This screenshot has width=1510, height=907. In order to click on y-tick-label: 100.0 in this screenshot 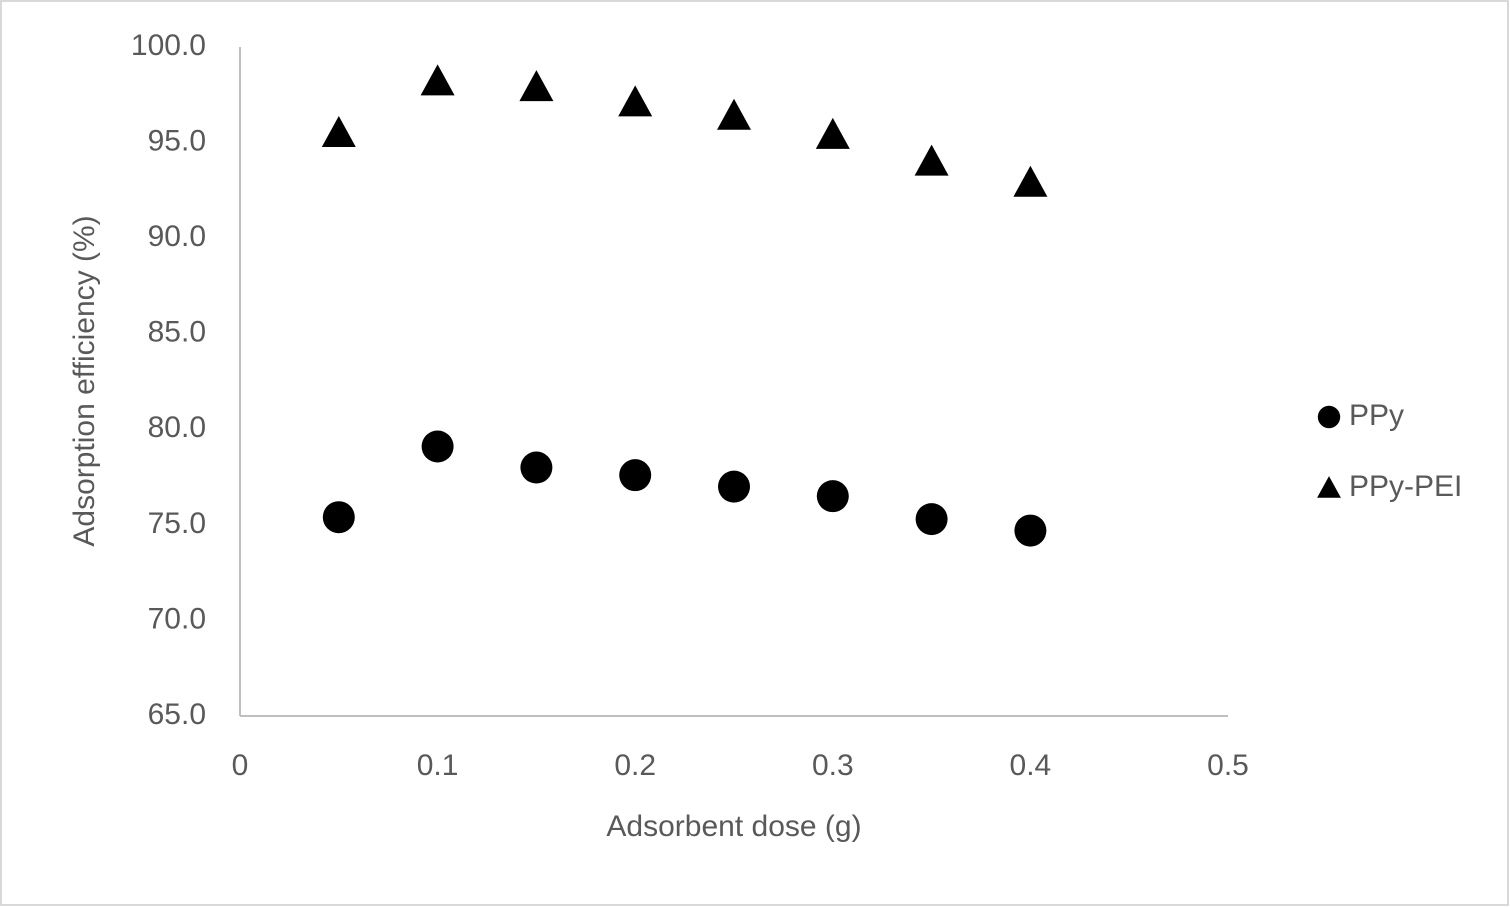, I will do `click(168, 45)`.